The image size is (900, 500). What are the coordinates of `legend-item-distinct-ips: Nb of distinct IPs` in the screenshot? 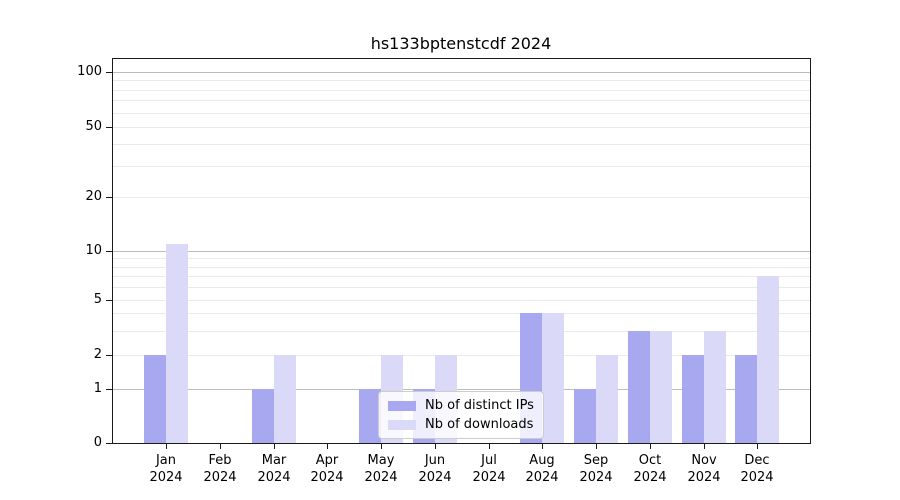 It's located at (461, 405).